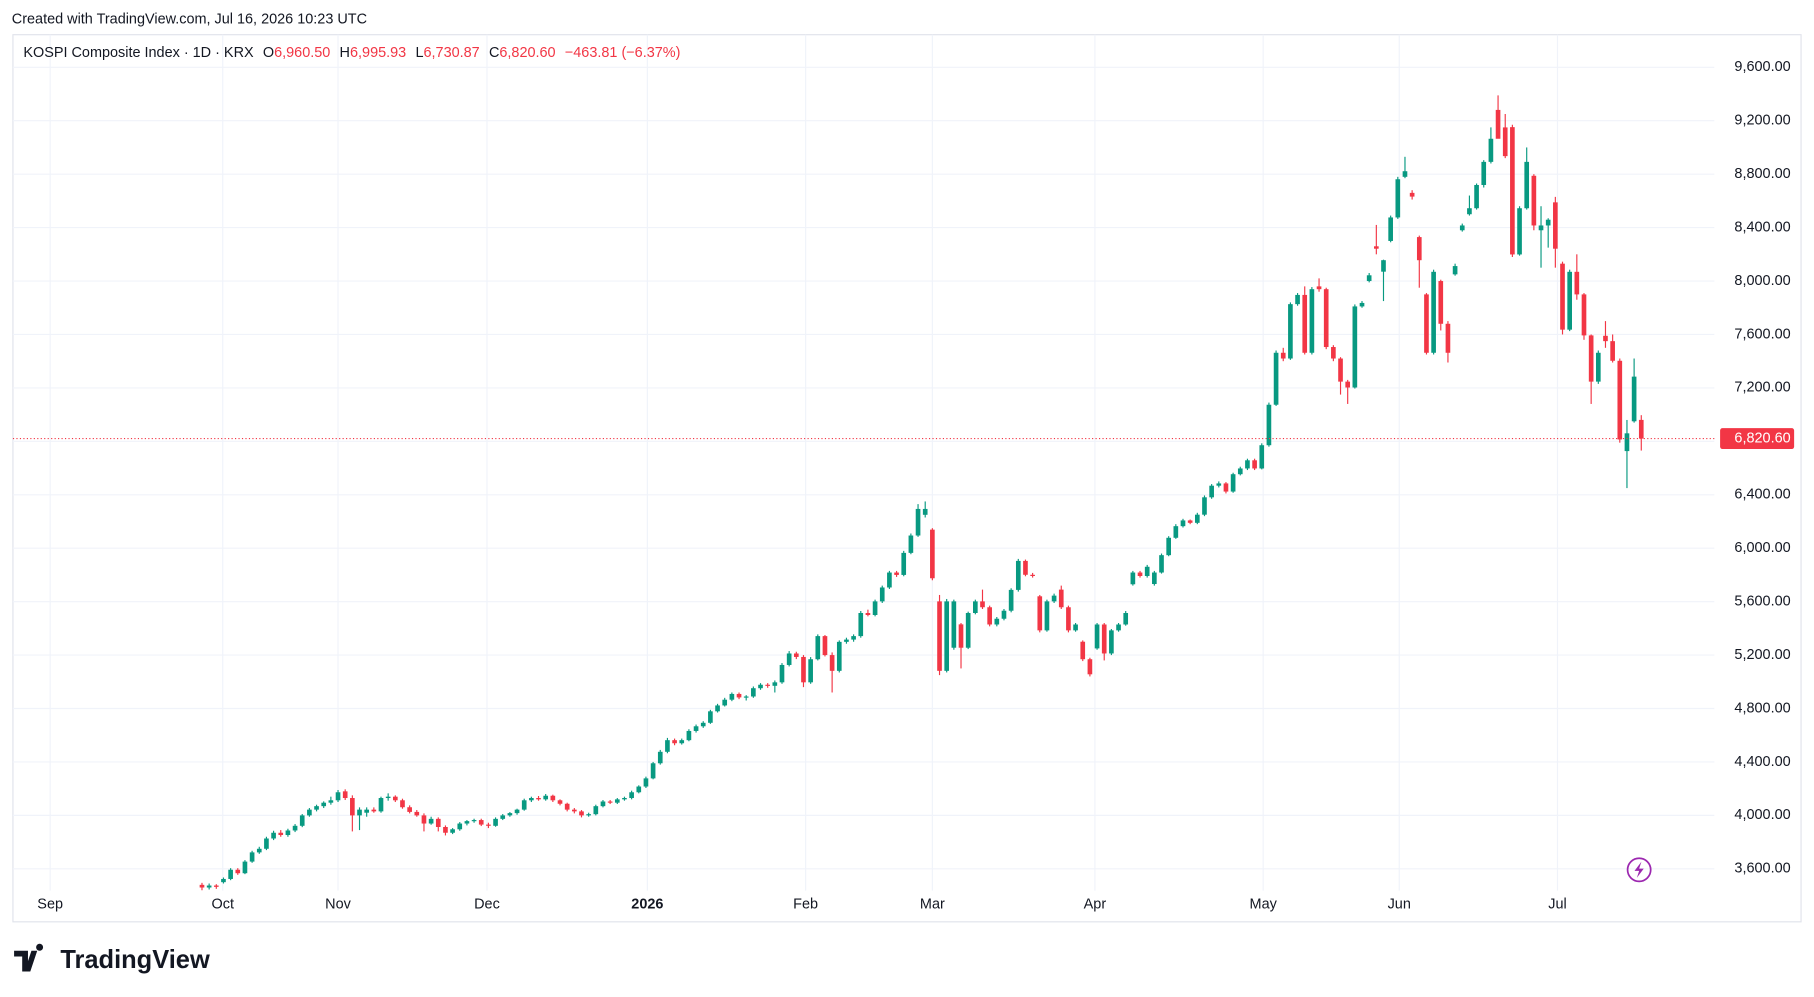  I want to click on x-tick-label: Feb, so click(805, 904).